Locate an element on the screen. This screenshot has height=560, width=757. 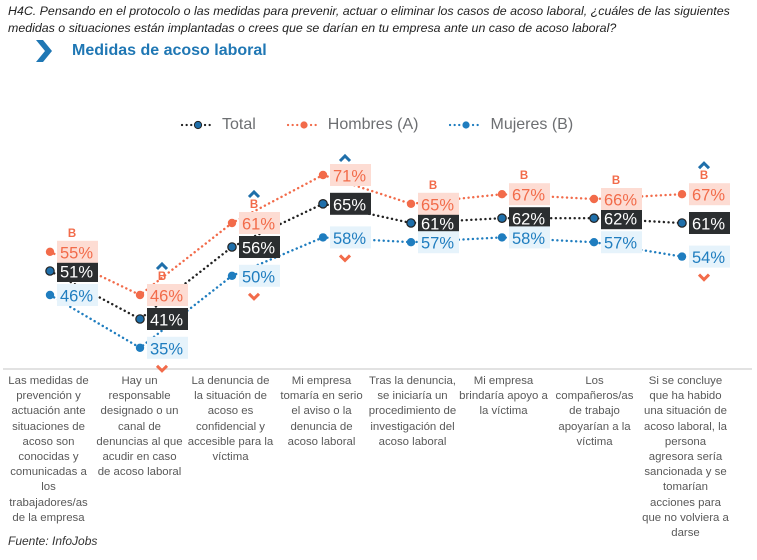
data-label-total: 56% is located at coordinates (258, 249).